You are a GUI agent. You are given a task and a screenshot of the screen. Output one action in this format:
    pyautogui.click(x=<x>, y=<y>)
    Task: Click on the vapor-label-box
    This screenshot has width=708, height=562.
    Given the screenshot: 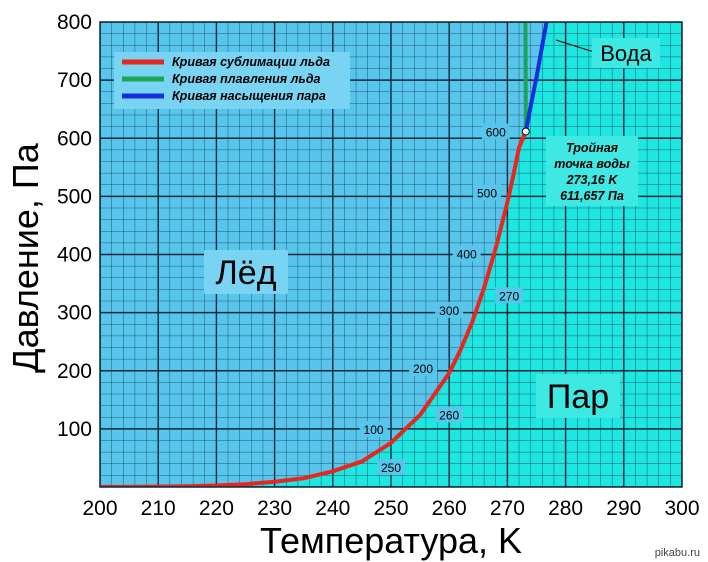 What is the action you would take?
    pyautogui.click(x=578, y=396)
    